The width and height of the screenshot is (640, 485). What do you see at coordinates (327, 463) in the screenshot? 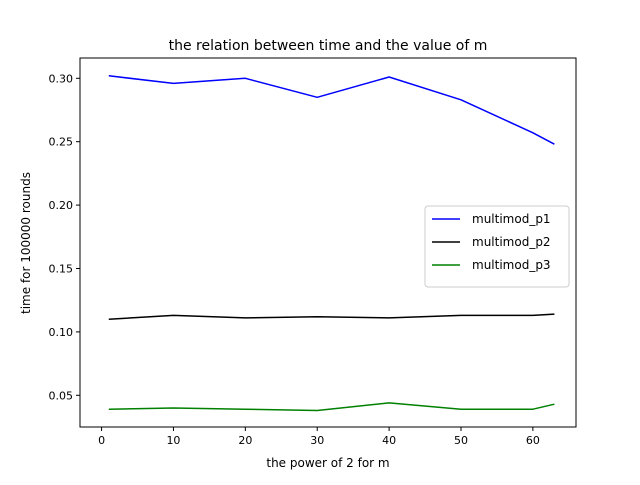
I see `x-axis-label: the power of 2 for m` at bounding box center [327, 463].